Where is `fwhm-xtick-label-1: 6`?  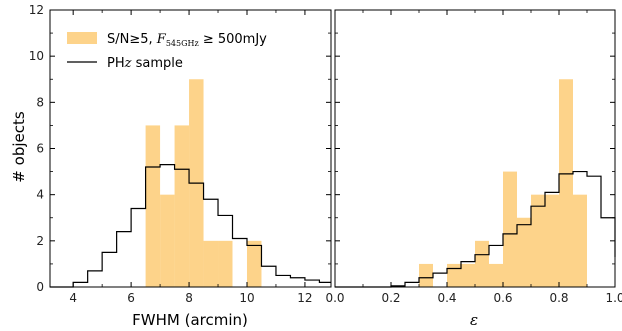 fwhm-xtick-label-1: 6 is located at coordinates (131, 298).